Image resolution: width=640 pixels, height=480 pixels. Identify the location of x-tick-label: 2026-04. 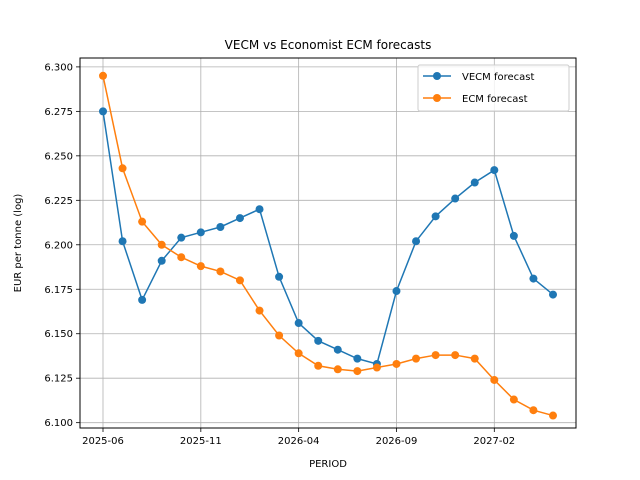
(299, 441).